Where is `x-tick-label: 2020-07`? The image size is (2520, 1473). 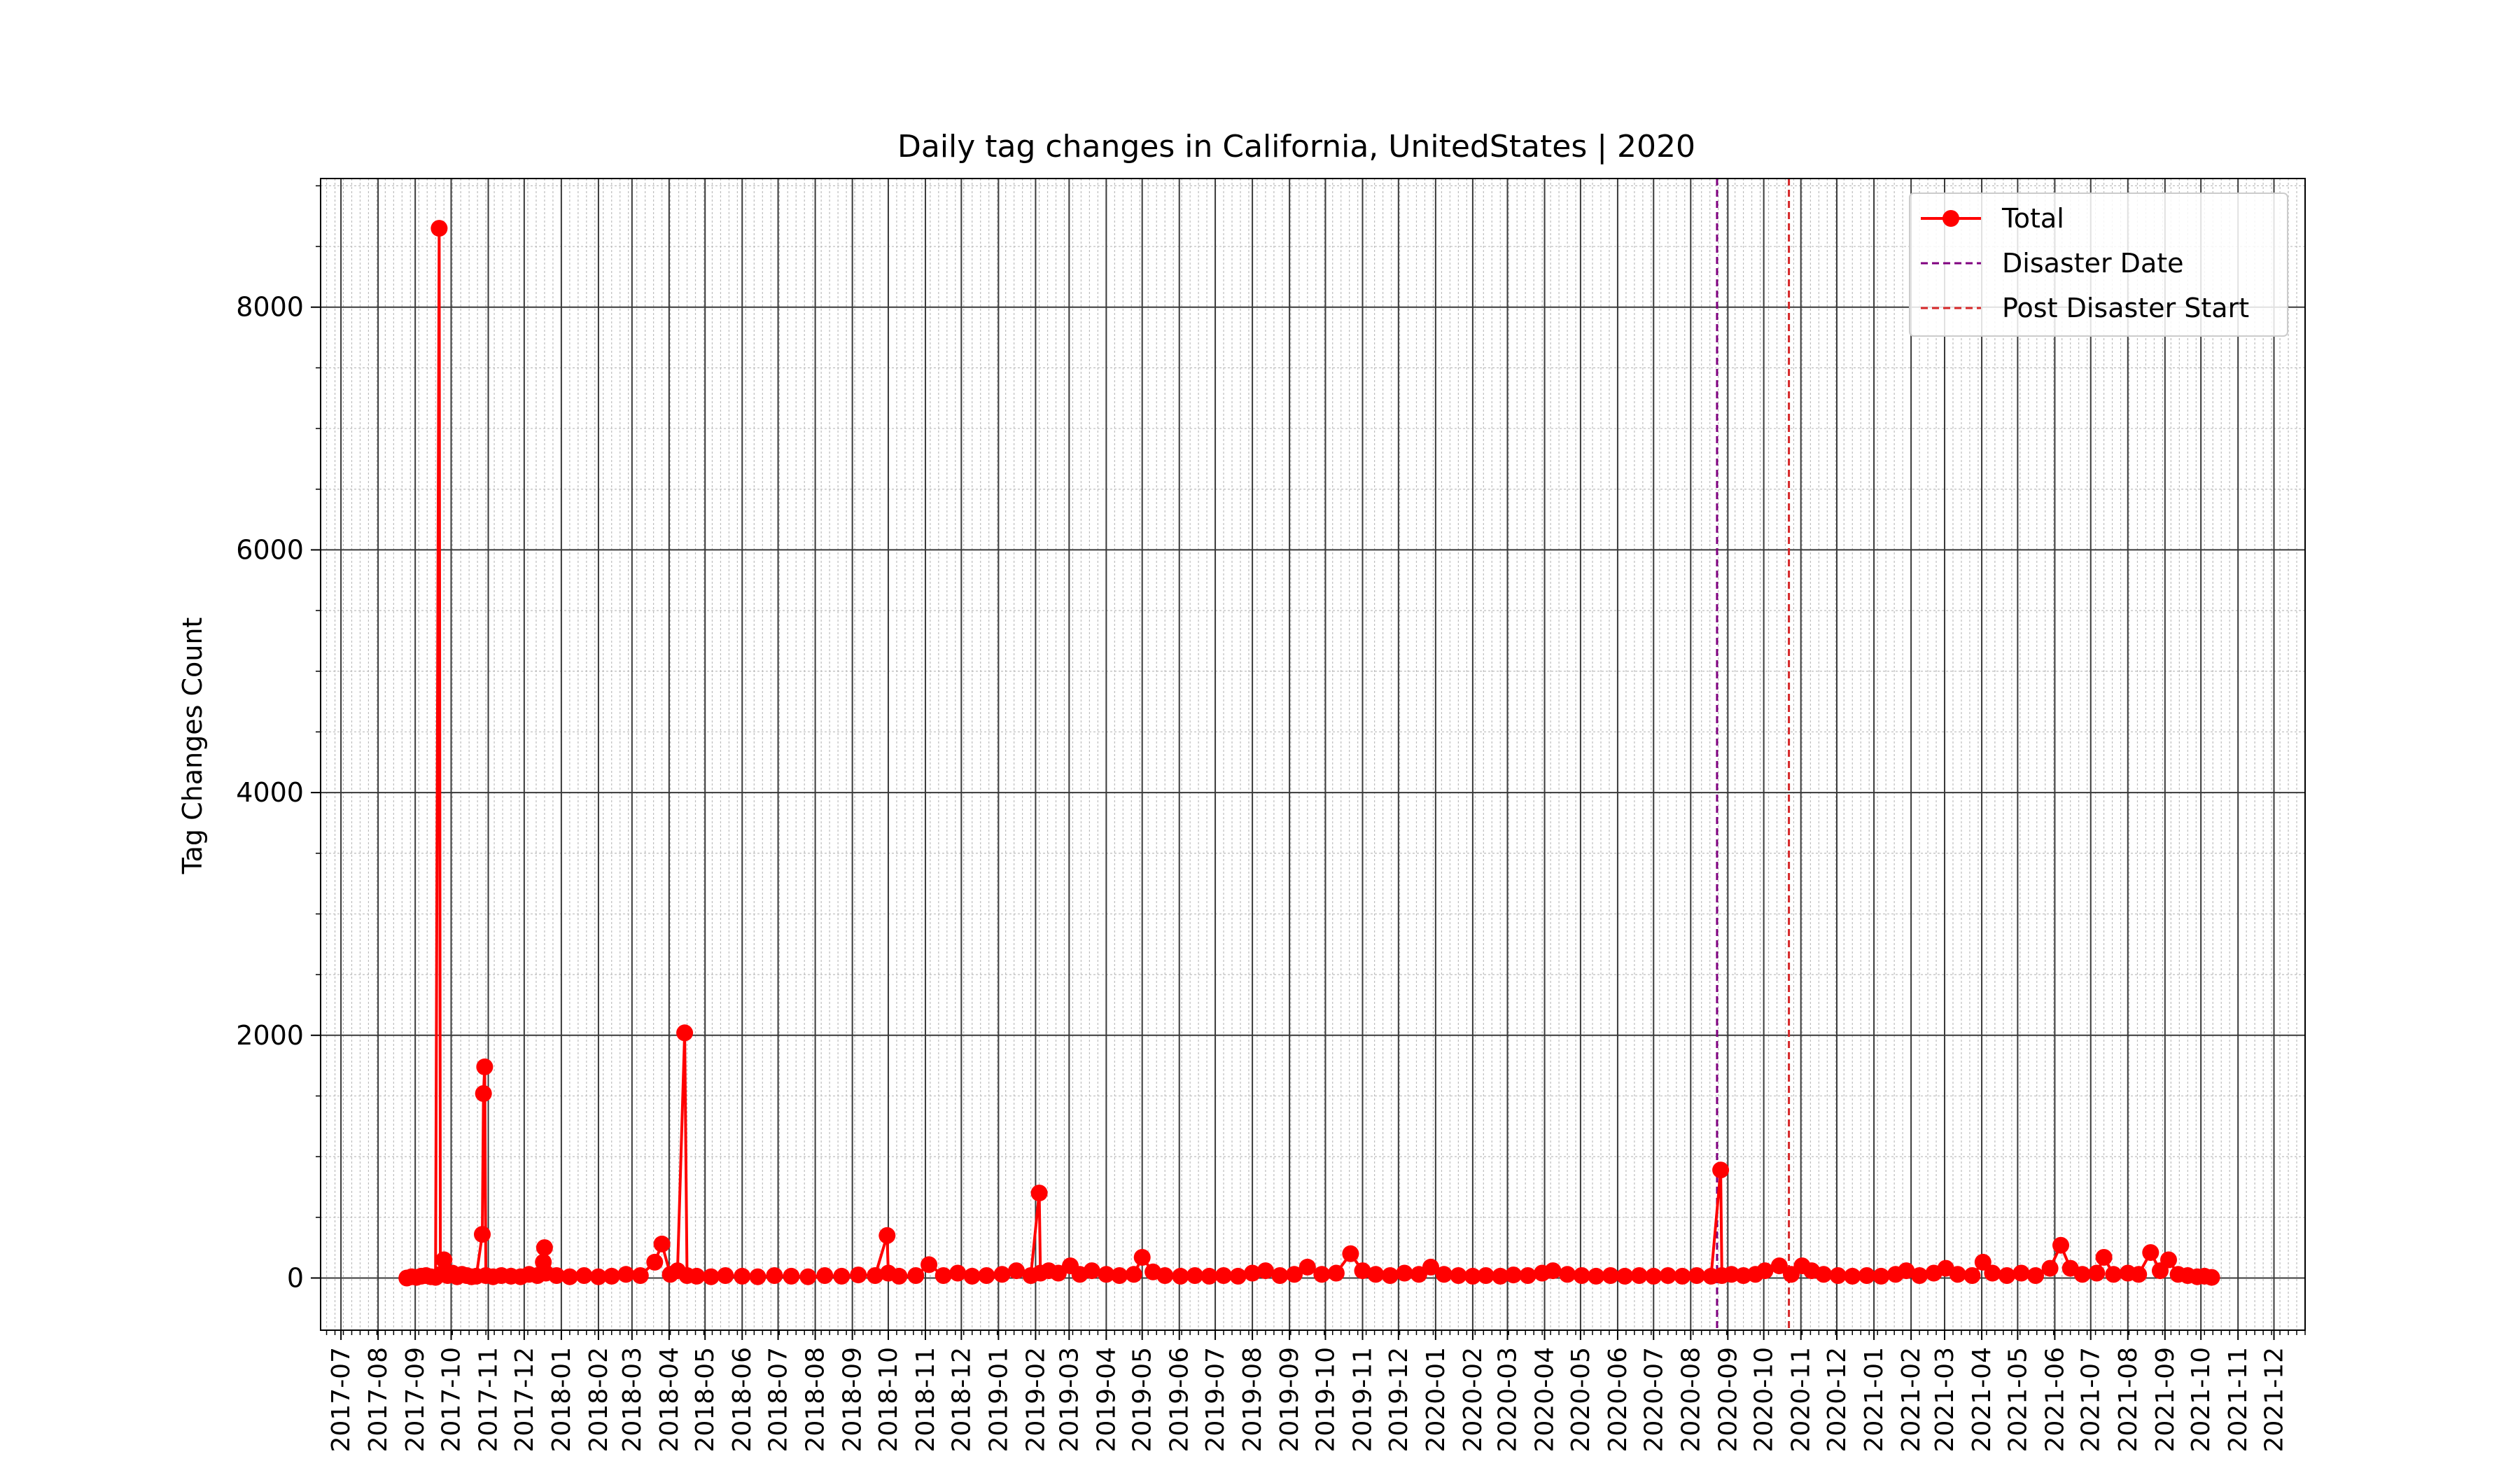 x-tick-label: 2020-07 is located at coordinates (1653, 1399).